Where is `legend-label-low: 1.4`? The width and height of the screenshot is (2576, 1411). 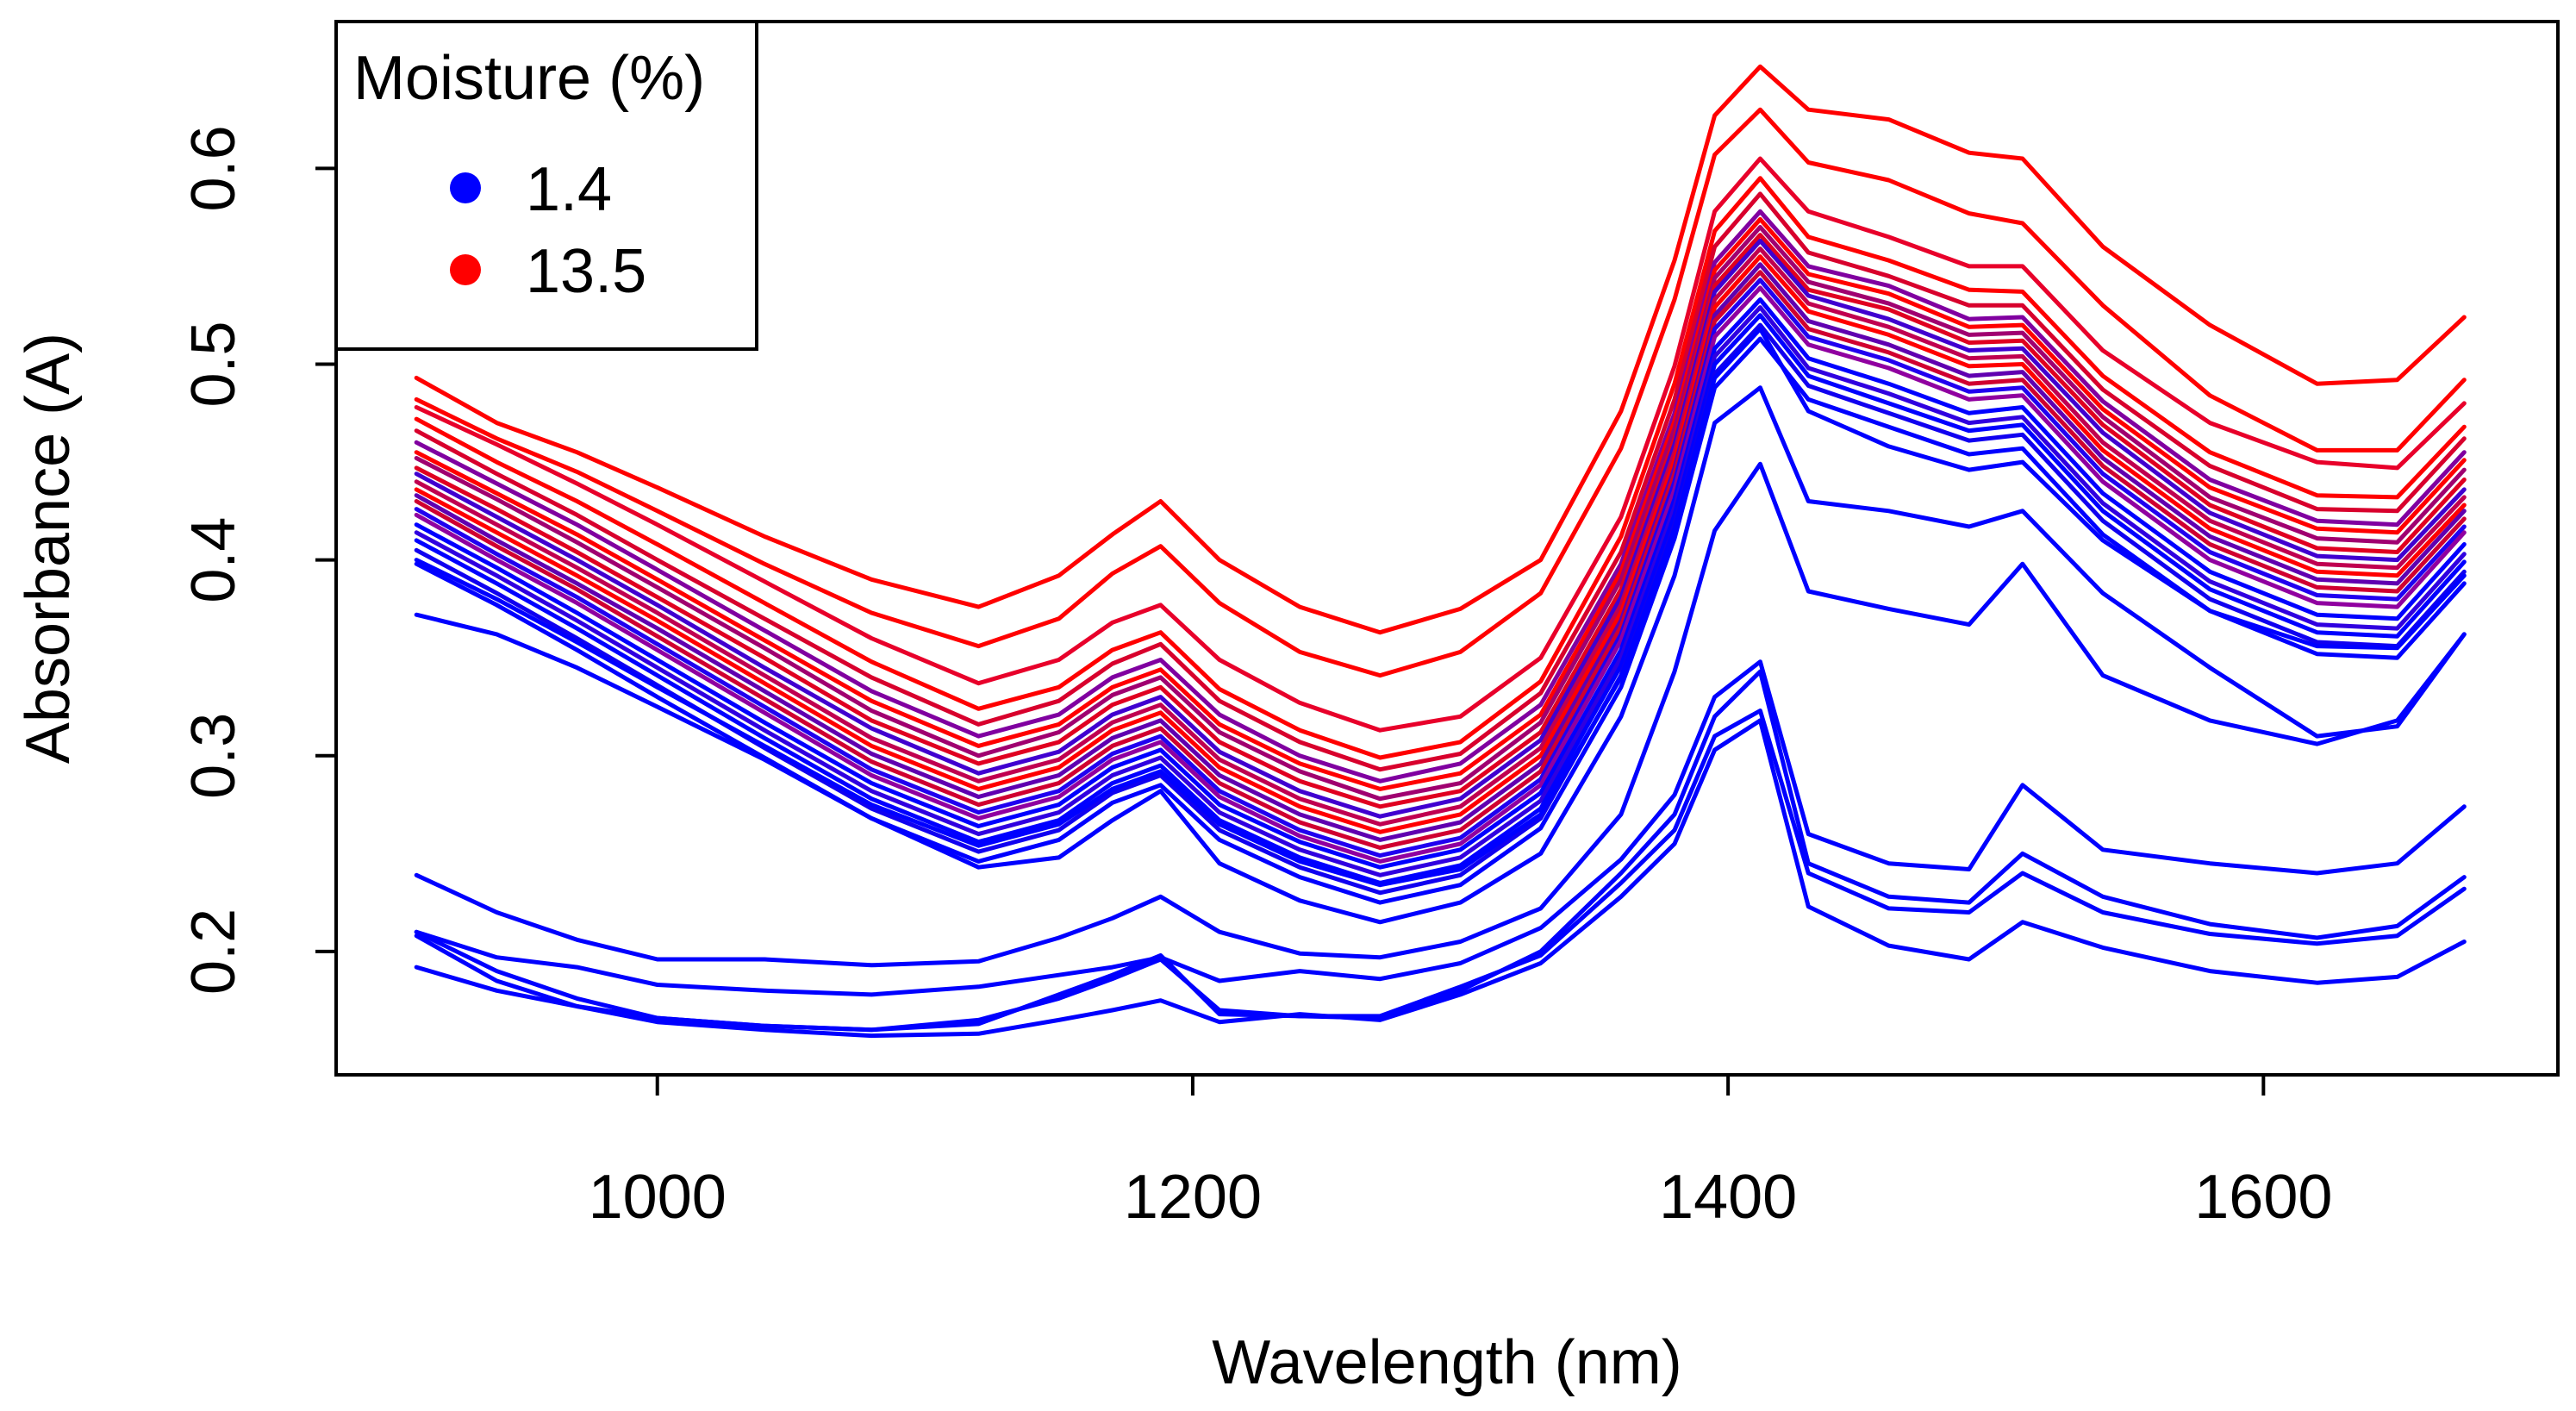 legend-label-low: 1.4 is located at coordinates (569, 189).